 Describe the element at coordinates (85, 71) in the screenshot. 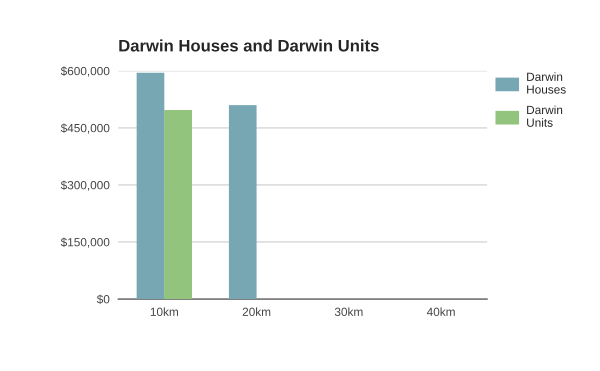

I see `y-tick-label: $600,000` at that location.